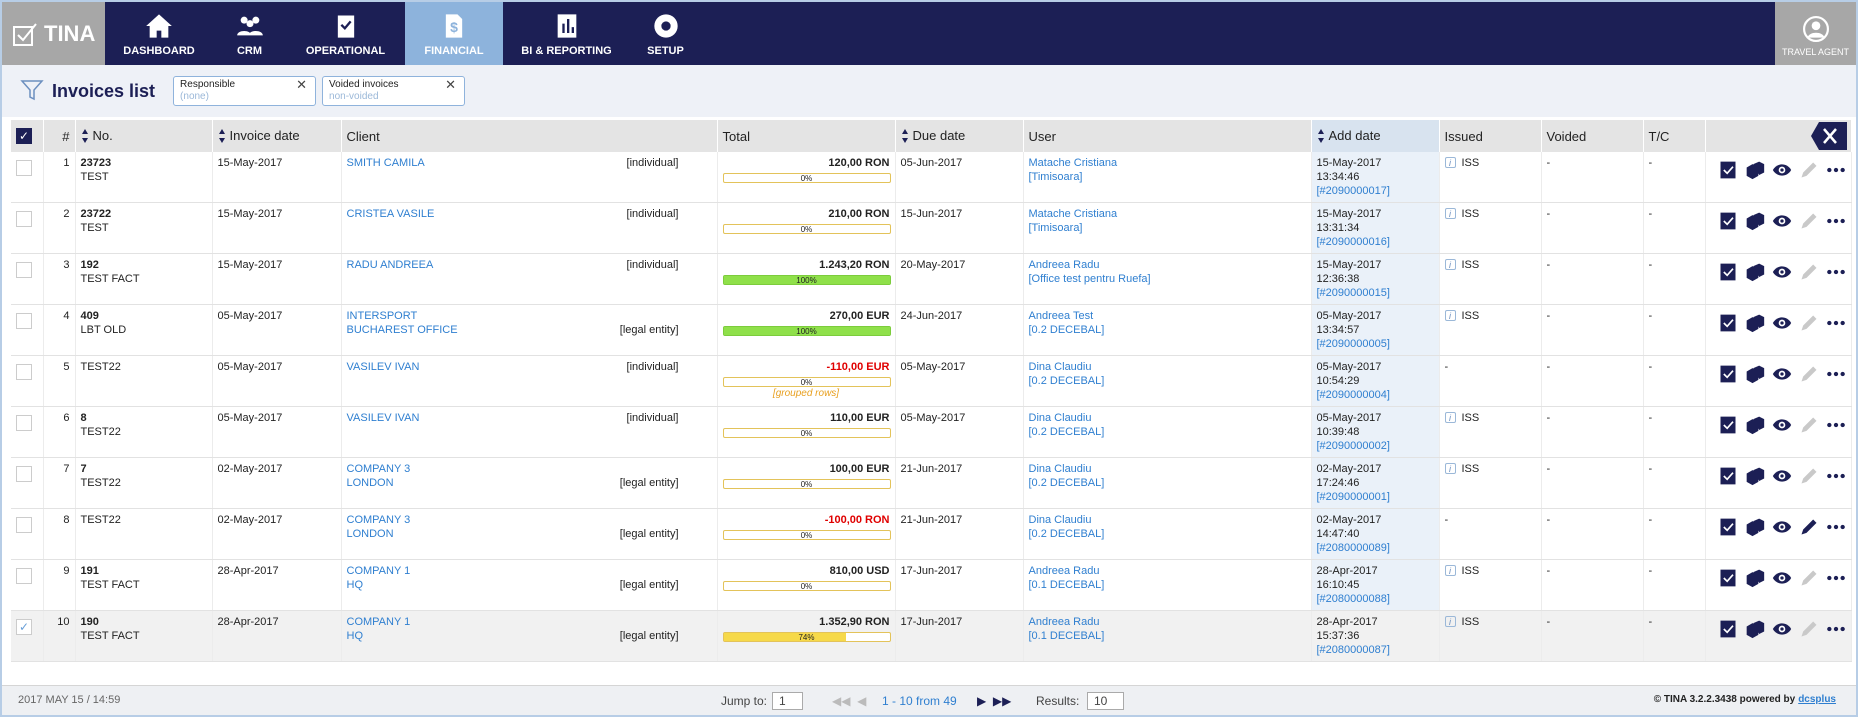  What do you see at coordinates (394, 91) in the screenshot?
I see `filter-chip: Voided invoices non-voided ✕` at bounding box center [394, 91].